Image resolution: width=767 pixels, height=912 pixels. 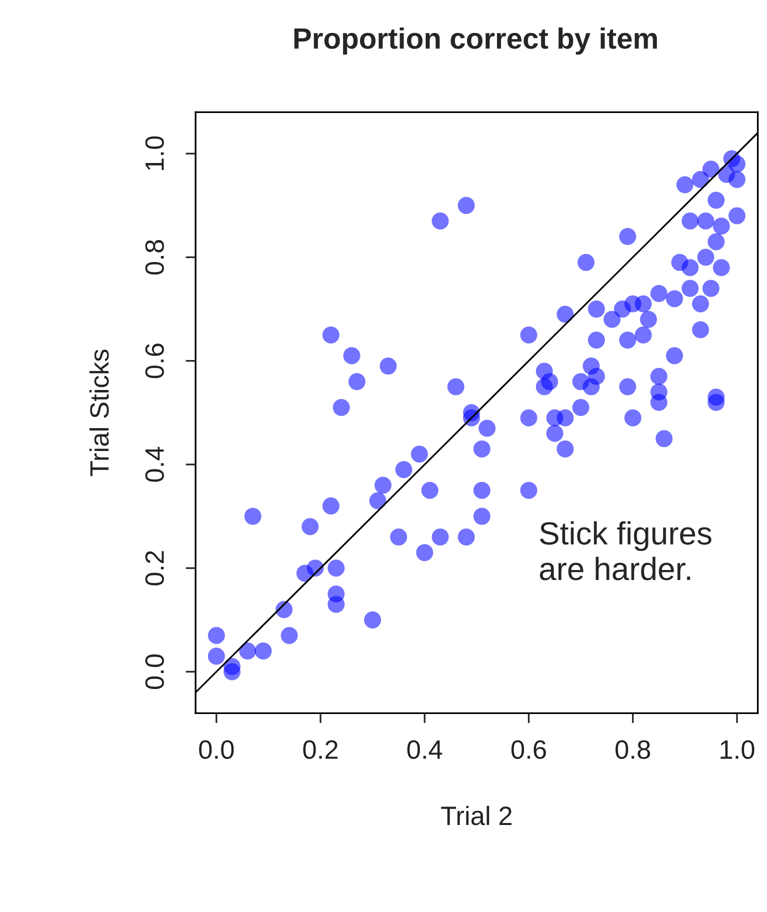 I want to click on x-tick-label: 0.4, so click(x=424, y=749).